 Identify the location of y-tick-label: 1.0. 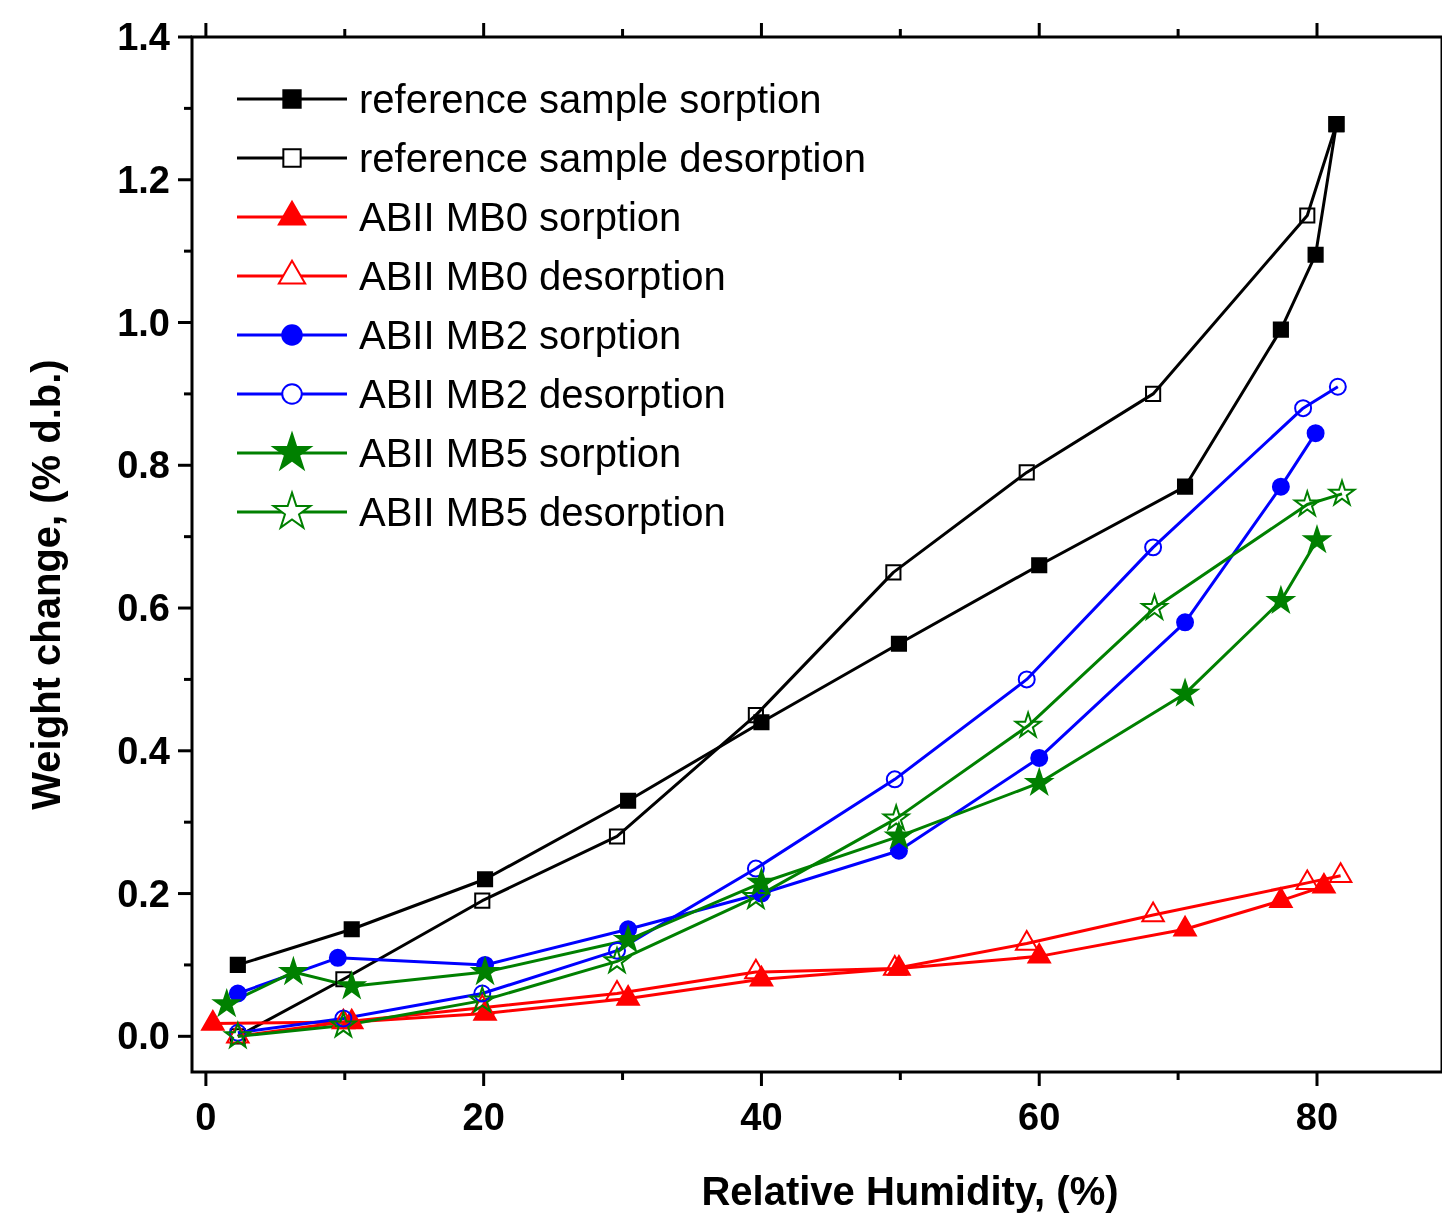
(143, 322).